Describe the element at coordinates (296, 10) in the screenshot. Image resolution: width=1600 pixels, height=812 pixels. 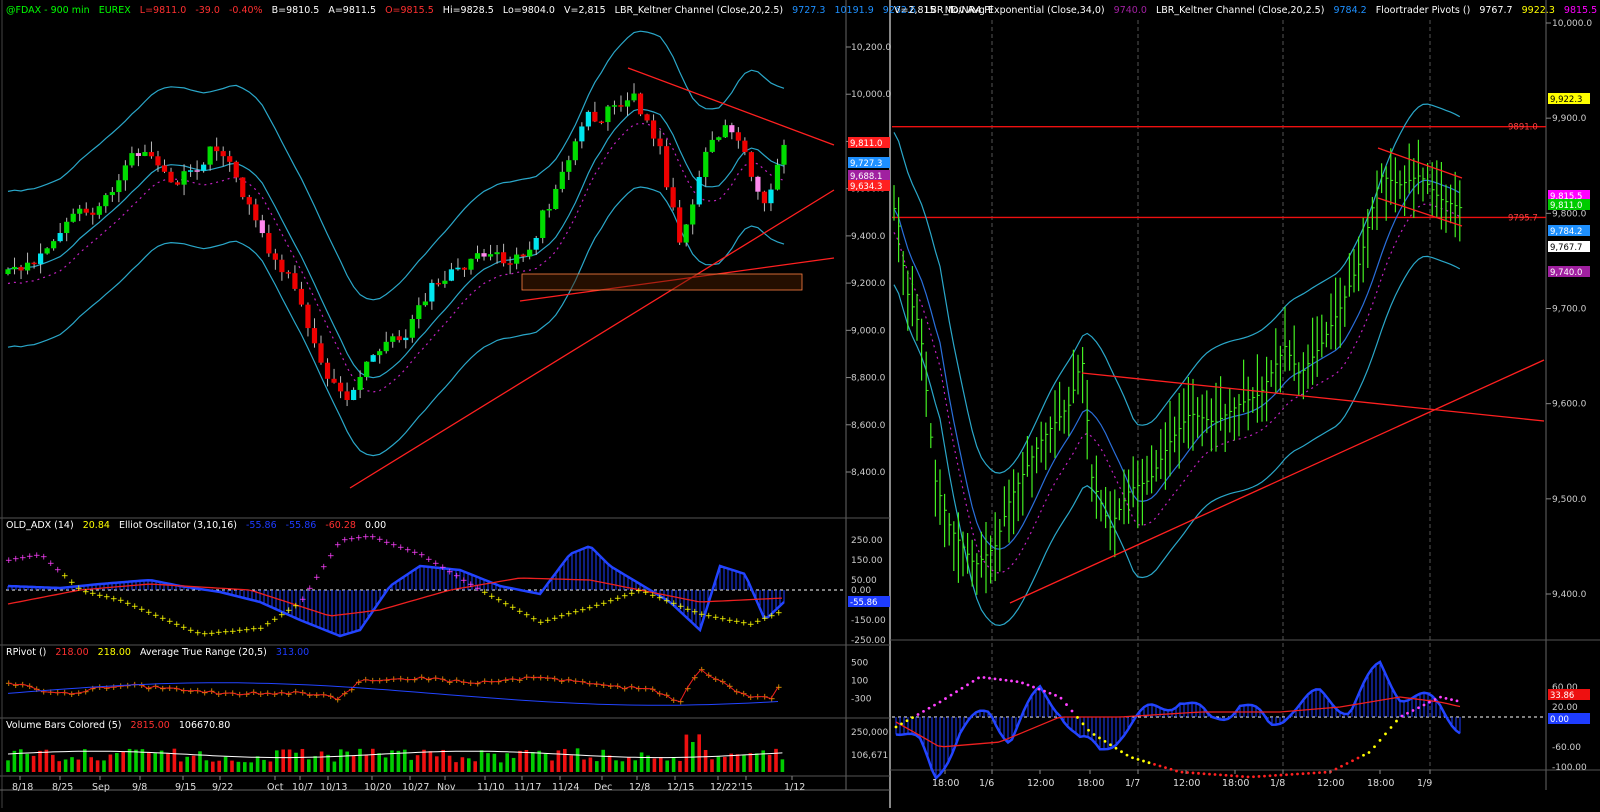
I see `bid-price: B=9810.5` at that location.